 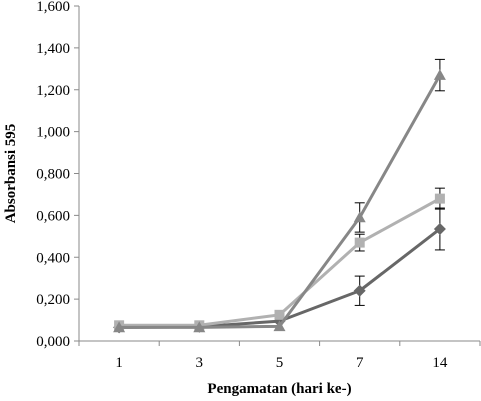 What do you see at coordinates (360, 363) in the screenshot?
I see `x-tick-label: 7` at bounding box center [360, 363].